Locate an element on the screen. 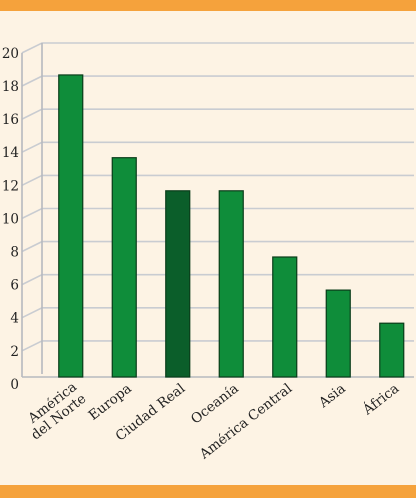  y-tick-label: 2 is located at coordinates (14, 352).